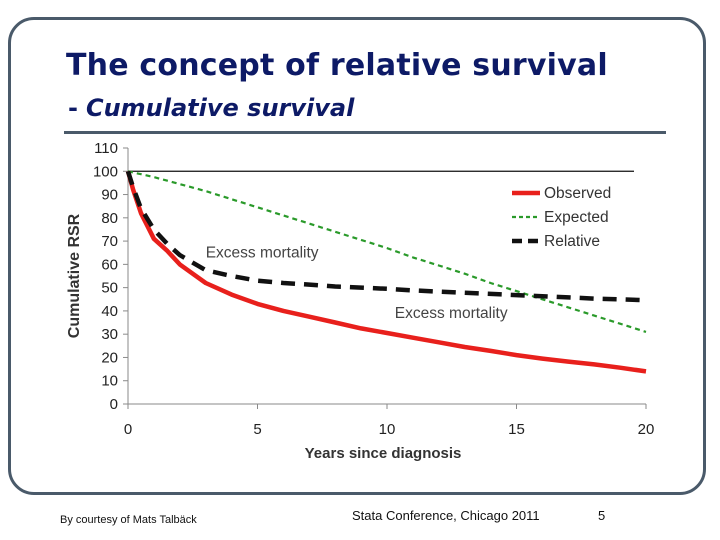 This screenshot has height=540, width=720. I want to click on y-axis-label: Cumulative RSR, so click(74, 275).